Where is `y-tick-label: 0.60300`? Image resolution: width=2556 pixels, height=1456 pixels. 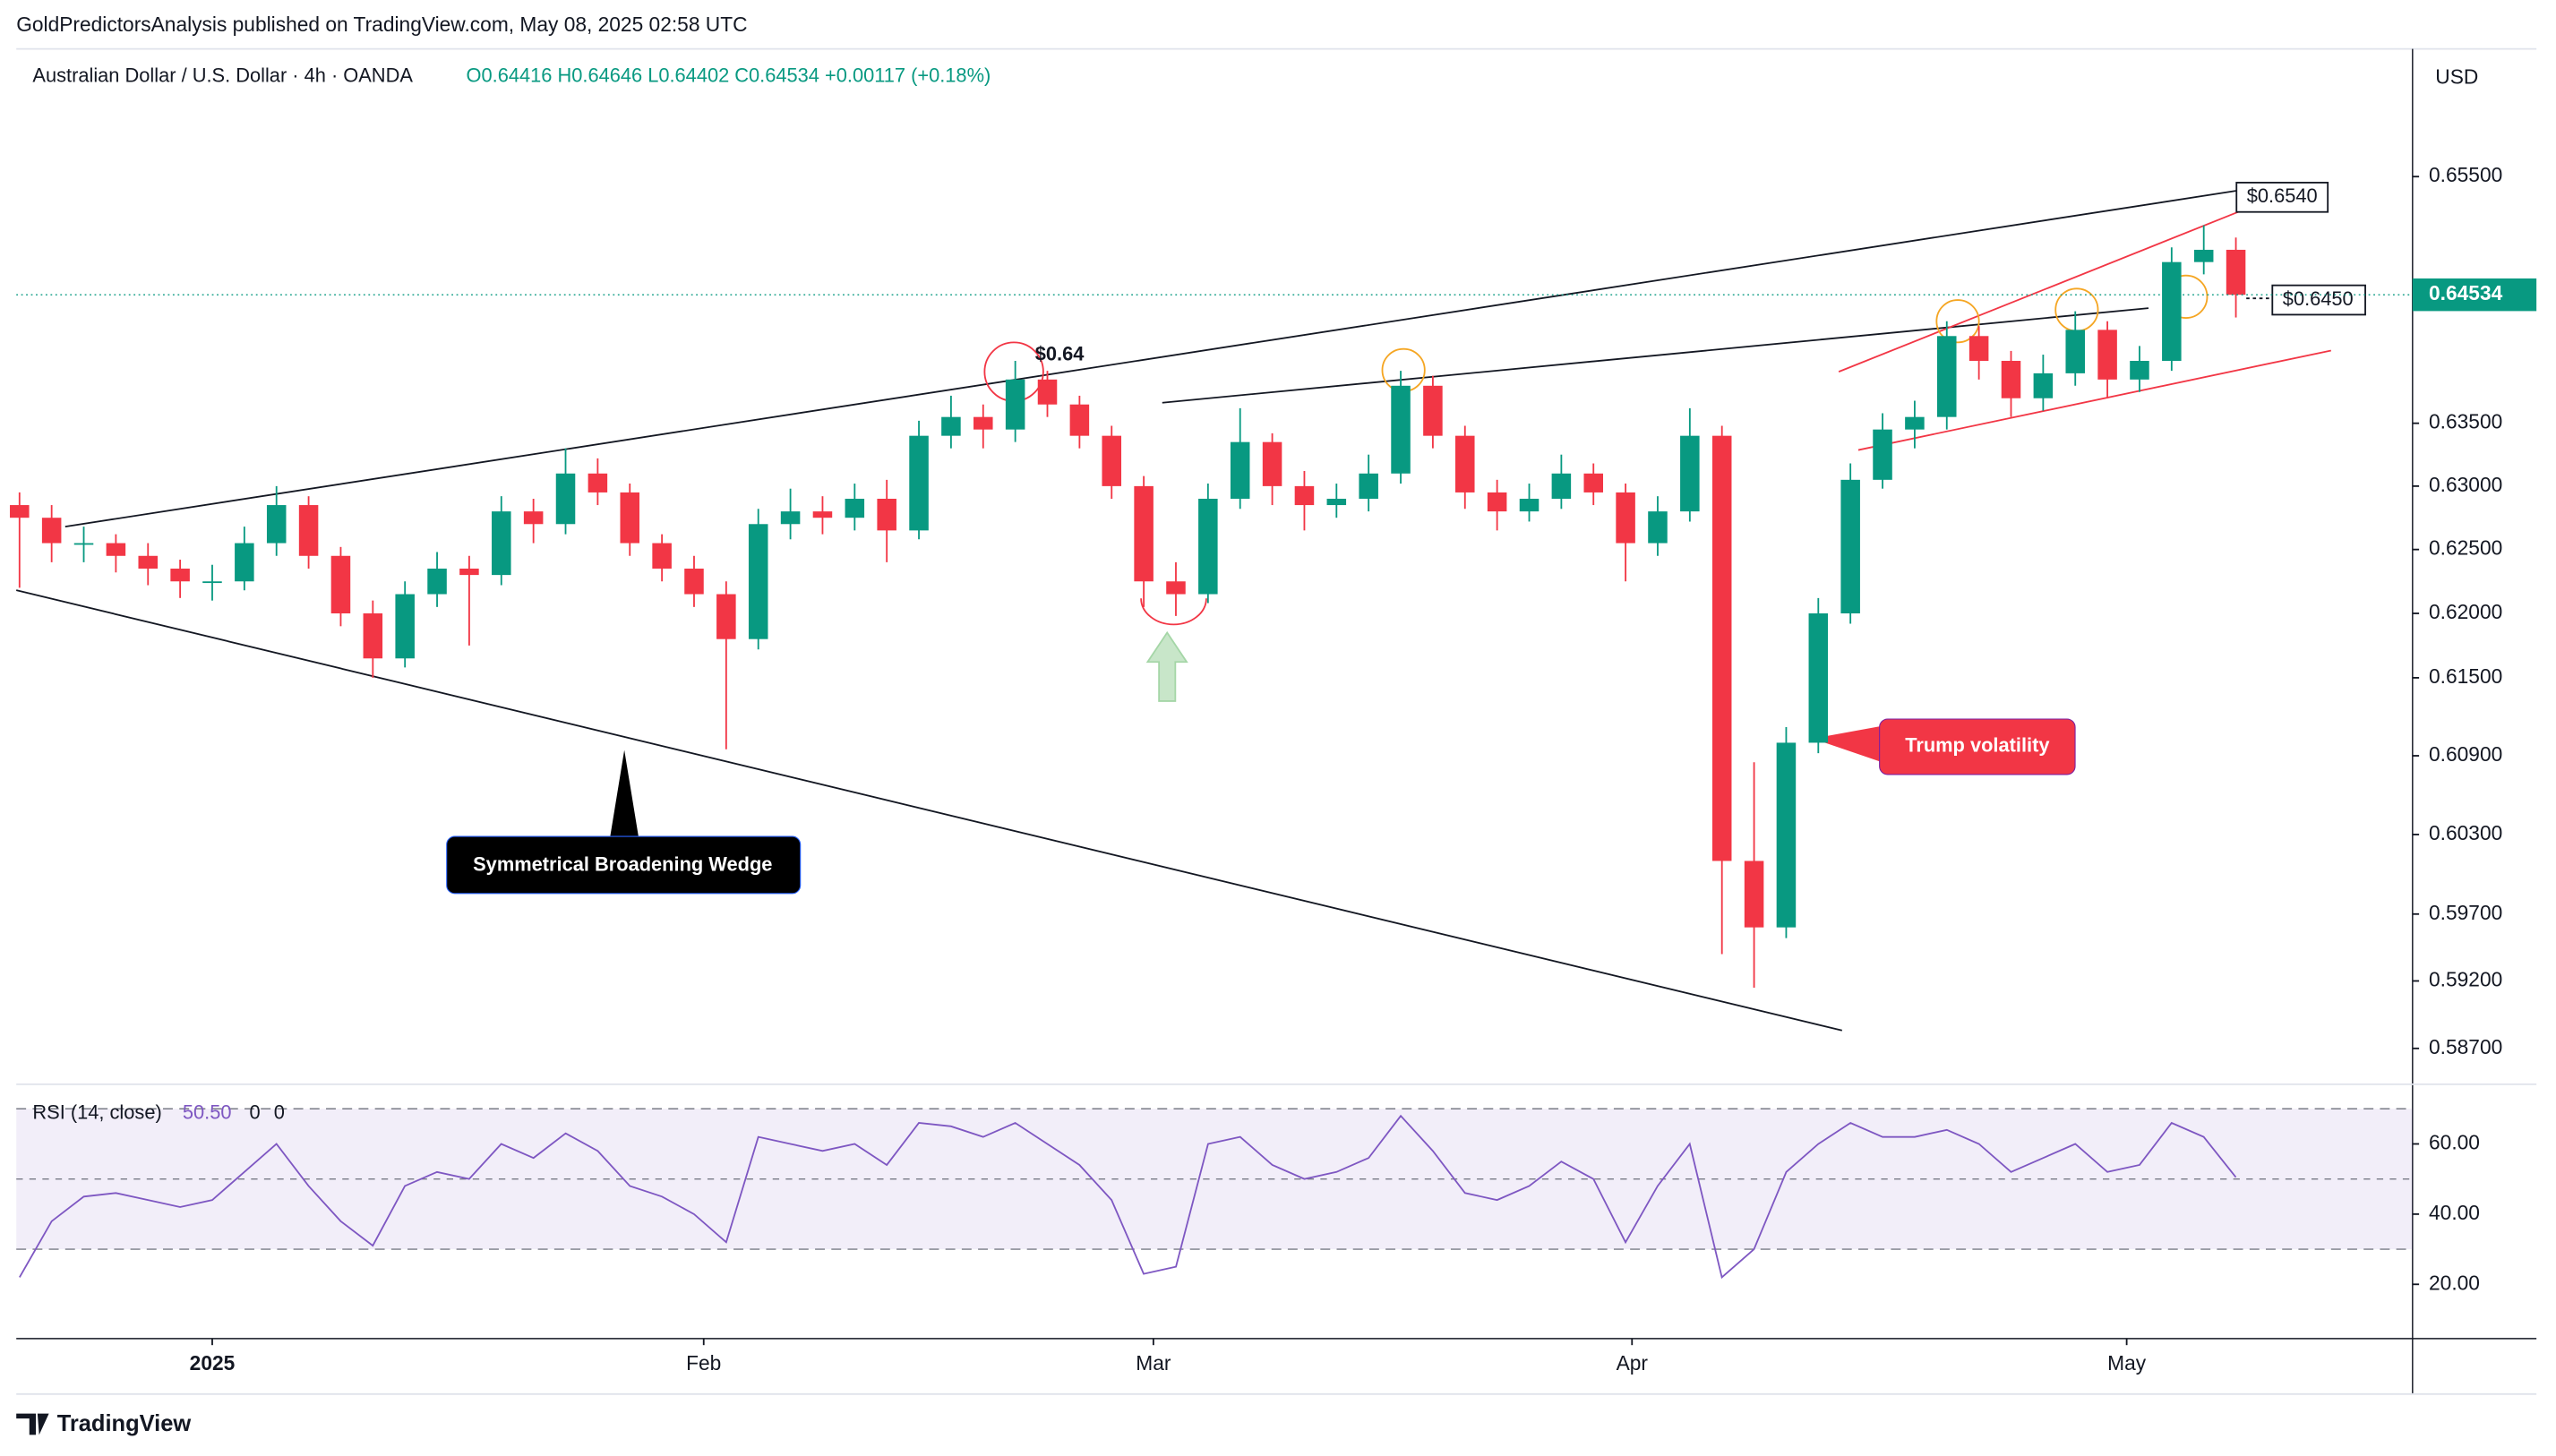 y-tick-label: 0.60300 is located at coordinates (2465, 832).